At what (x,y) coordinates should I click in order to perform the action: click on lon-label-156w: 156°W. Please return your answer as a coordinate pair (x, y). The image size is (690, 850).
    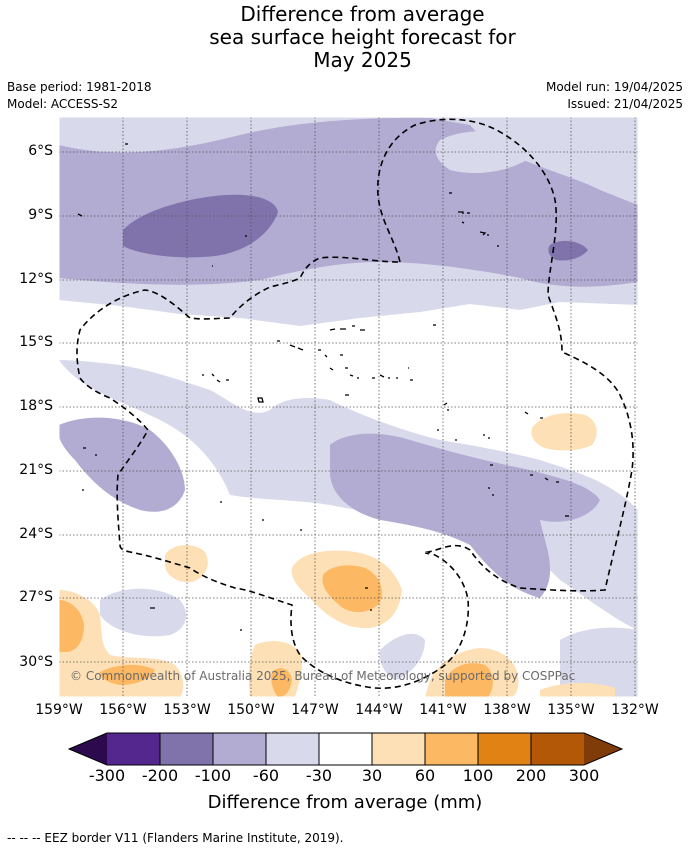
    Looking at the image, I should click on (123, 710).